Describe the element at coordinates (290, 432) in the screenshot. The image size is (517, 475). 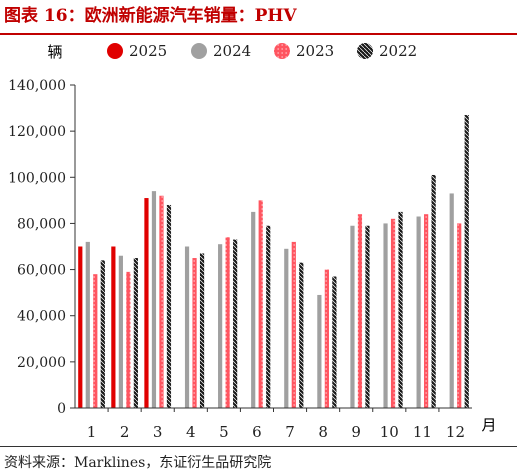
I see `x-tick-label: 7` at that location.